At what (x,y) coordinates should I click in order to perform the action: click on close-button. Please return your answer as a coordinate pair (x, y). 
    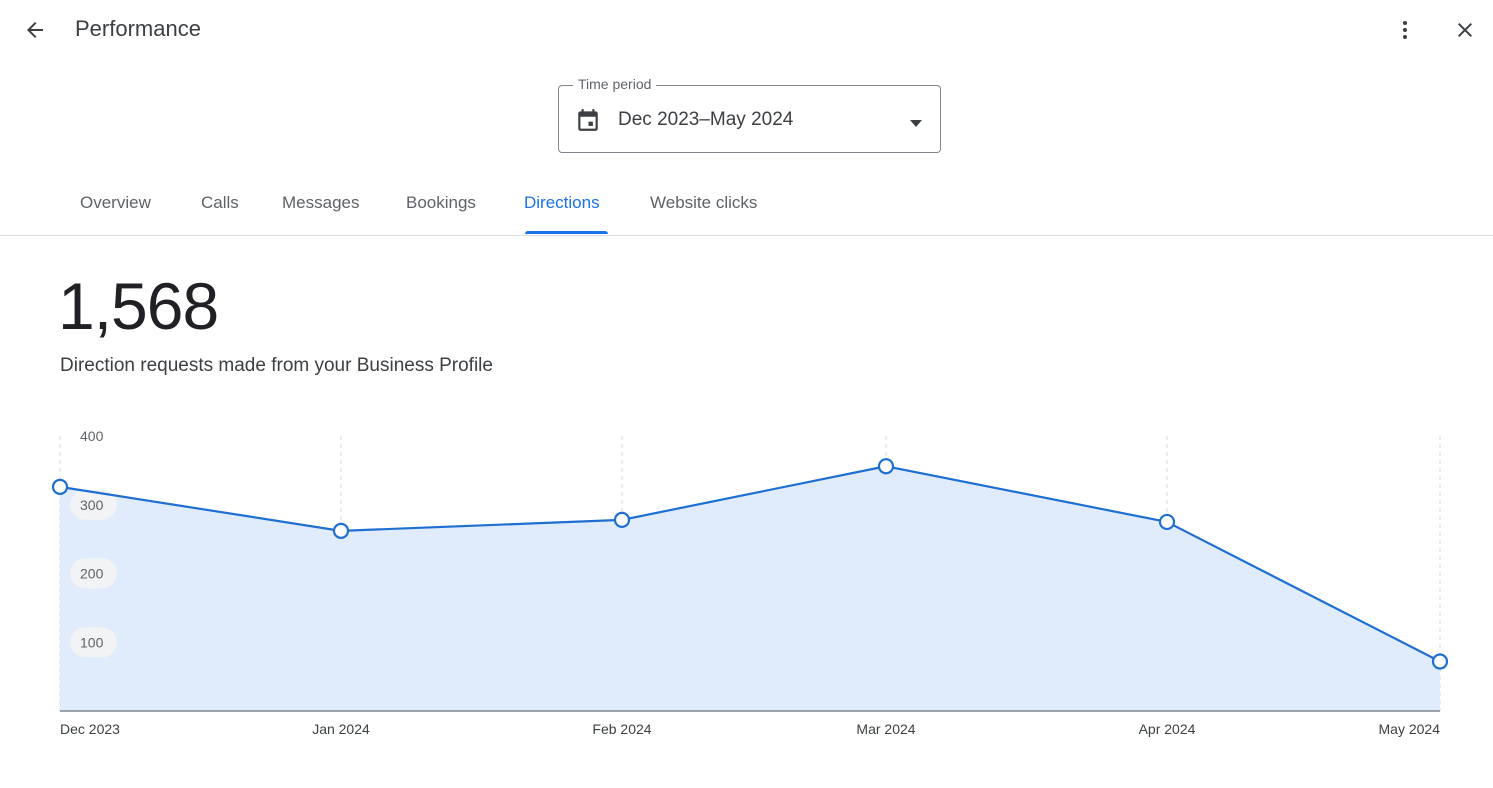
    Looking at the image, I should click on (1465, 30).